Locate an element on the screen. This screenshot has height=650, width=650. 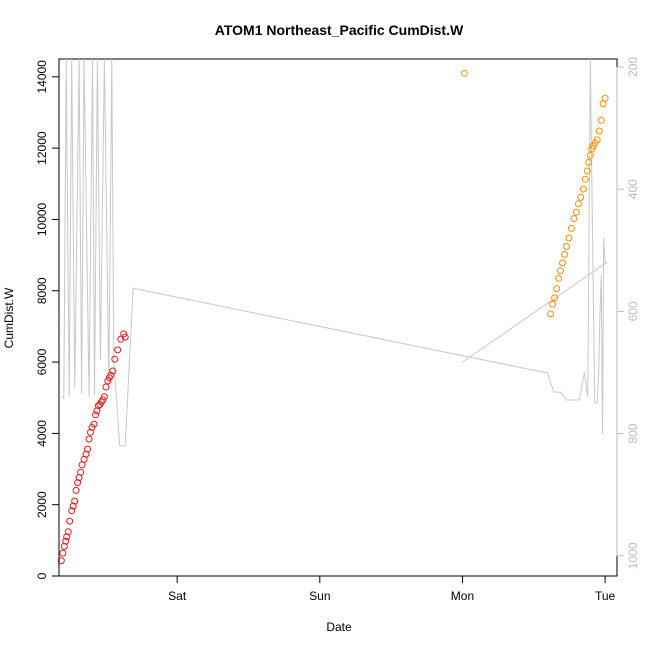
y2-tick-label: 600 is located at coordinates (633, 311).